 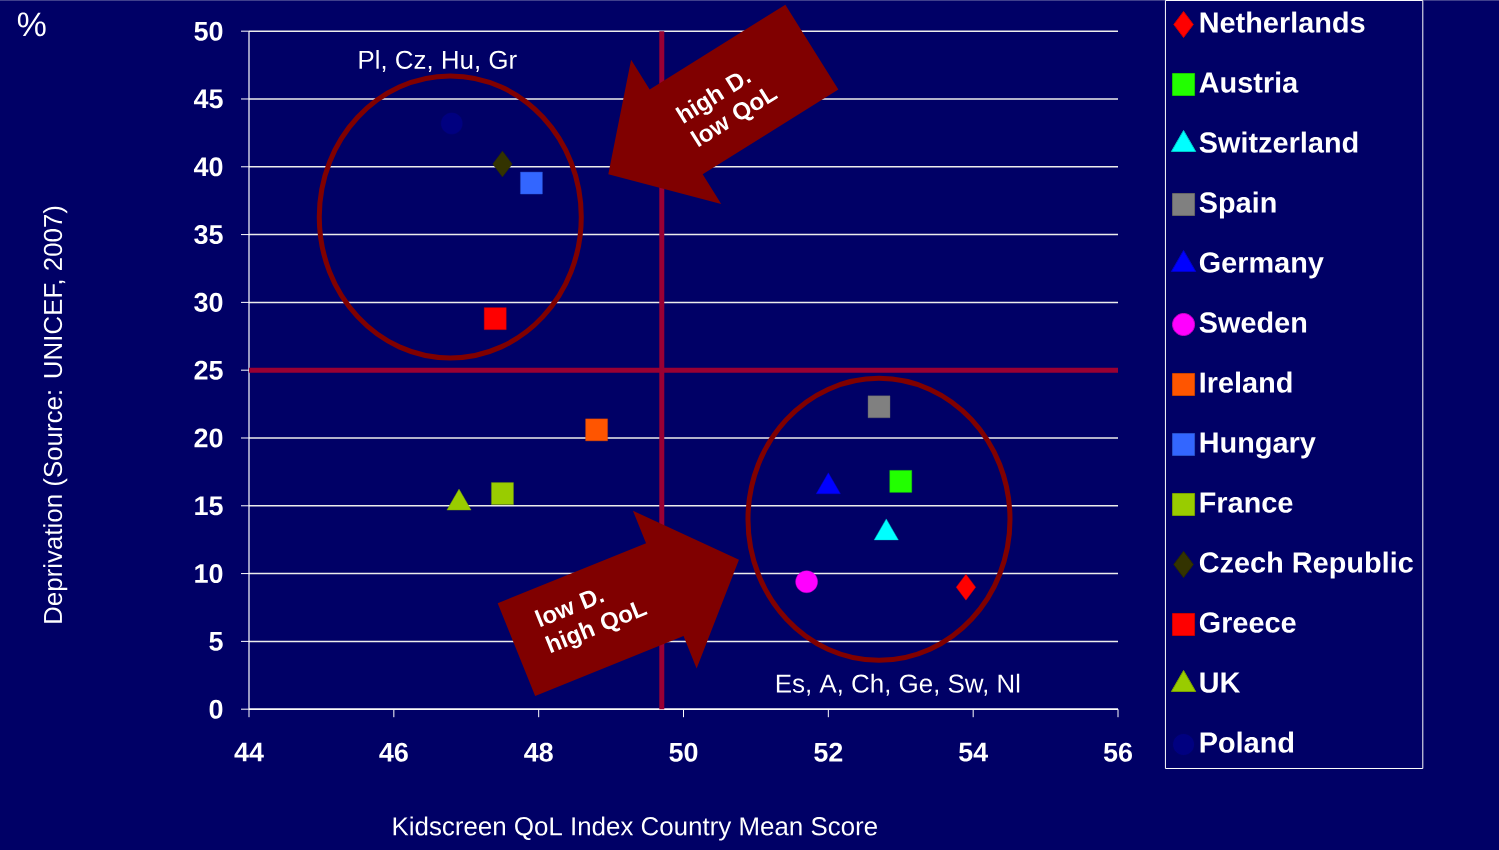 What do you see at coordinates (1306, 565) in the screenshot?
I see `legend-label: Czech Republic` at bounding box center [1306, 565].